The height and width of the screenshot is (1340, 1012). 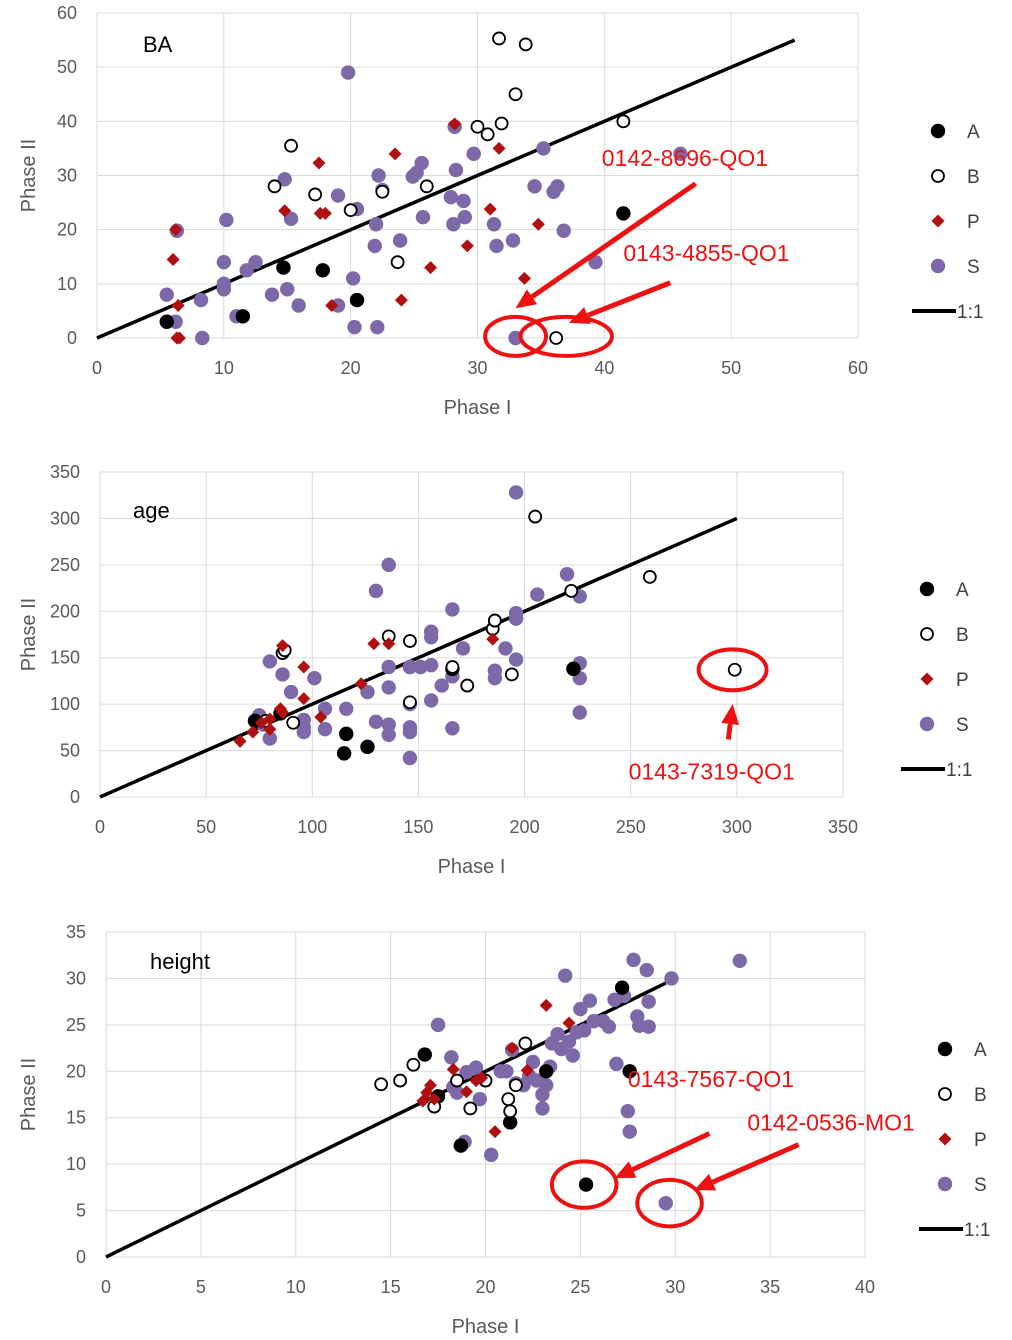 What do you see at coordinates (67, 176) in the screenshot?
I see `y-tick-label: 30` at bounding box center [67, 176].